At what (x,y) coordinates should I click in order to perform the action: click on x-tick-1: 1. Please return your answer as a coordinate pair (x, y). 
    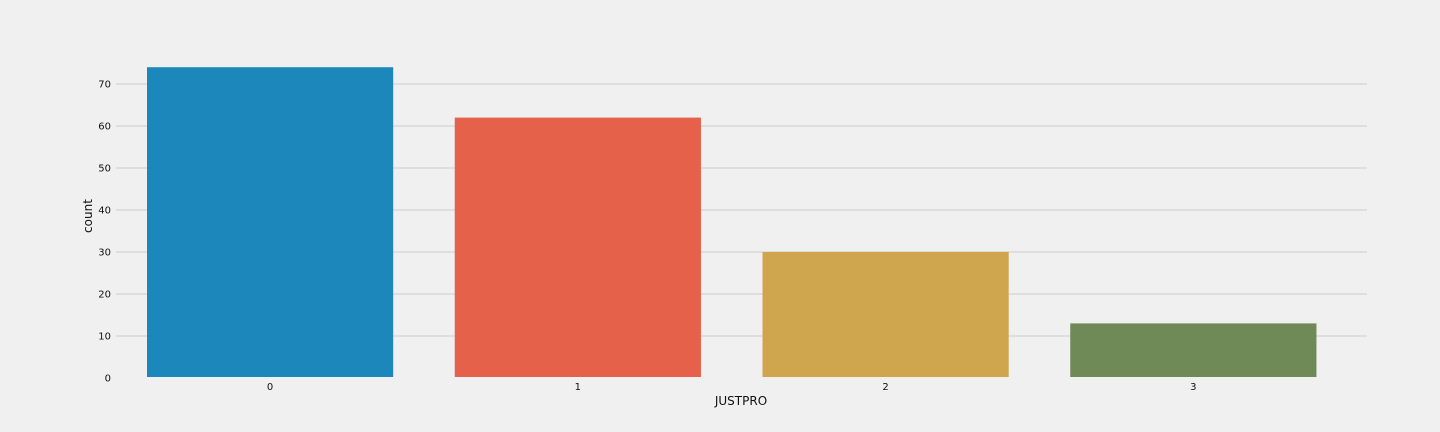
    Looking at the image, I should click on (578, 387).